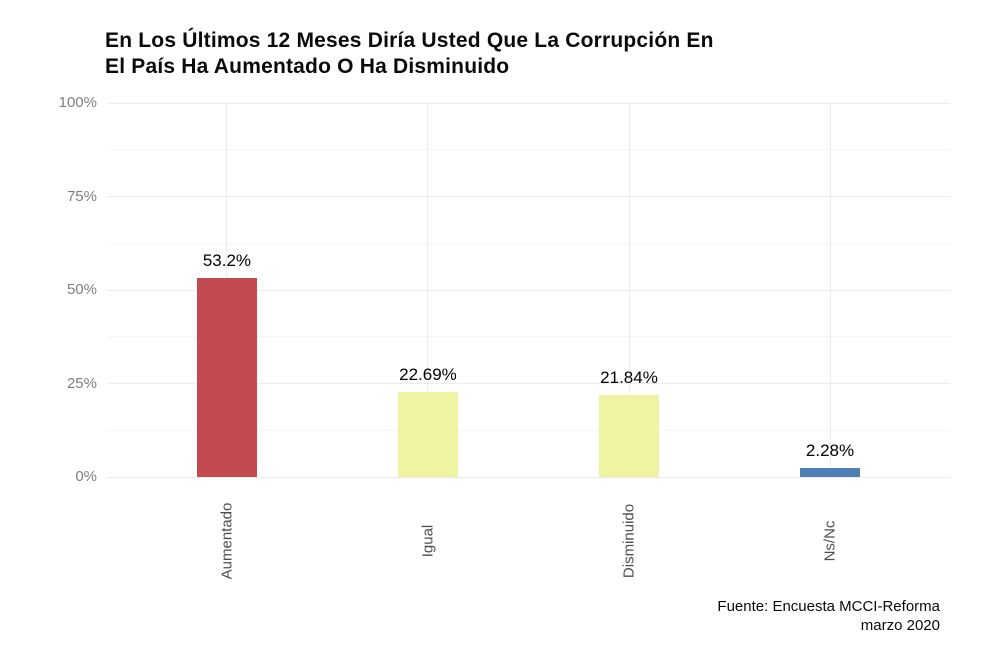  What do you see at coordinates (900, 625) in the screenshot?
I see `source-caption-line2: marzo 2020` at bounding box center [900, 625].